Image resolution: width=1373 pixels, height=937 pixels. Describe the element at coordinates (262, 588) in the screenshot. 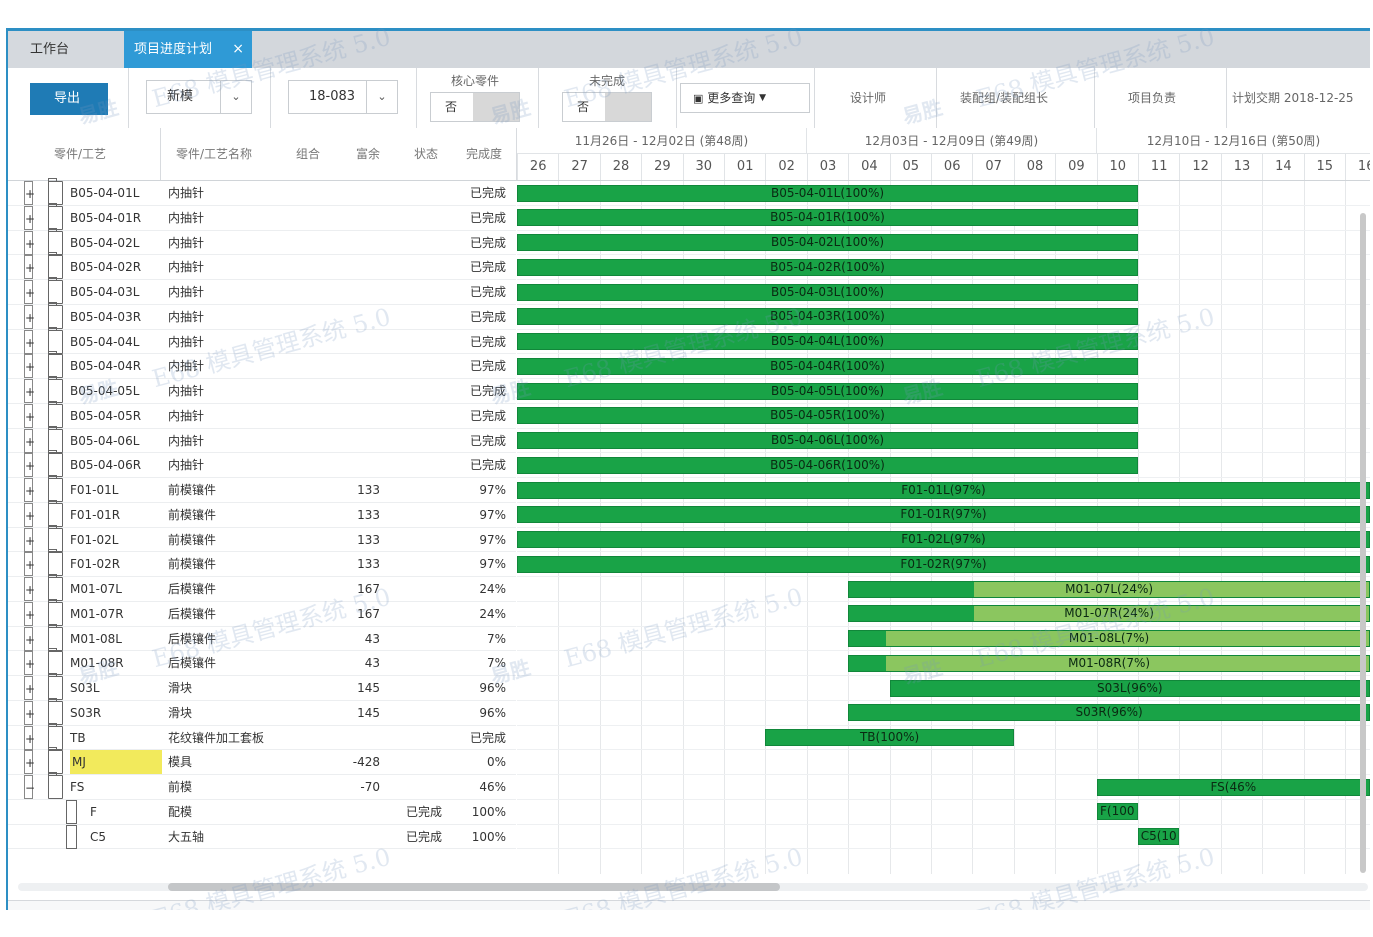

I see `table-row: + M01-07L 后模镶件 167 24%` at that location.